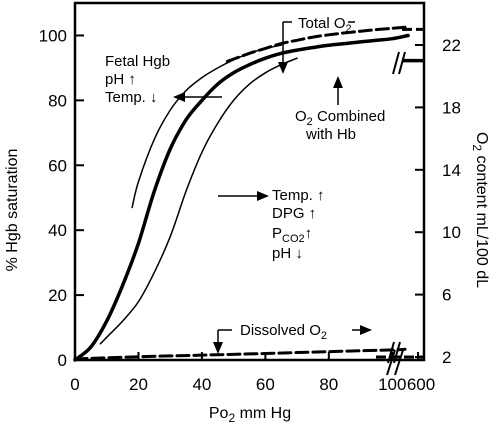 Image resolution: width=500 pixels, height=433 pixels. Describe the element at coordinates (366, 330) in the screenshot. I see `annotation-dissolved-right-arrowhead` at that location.